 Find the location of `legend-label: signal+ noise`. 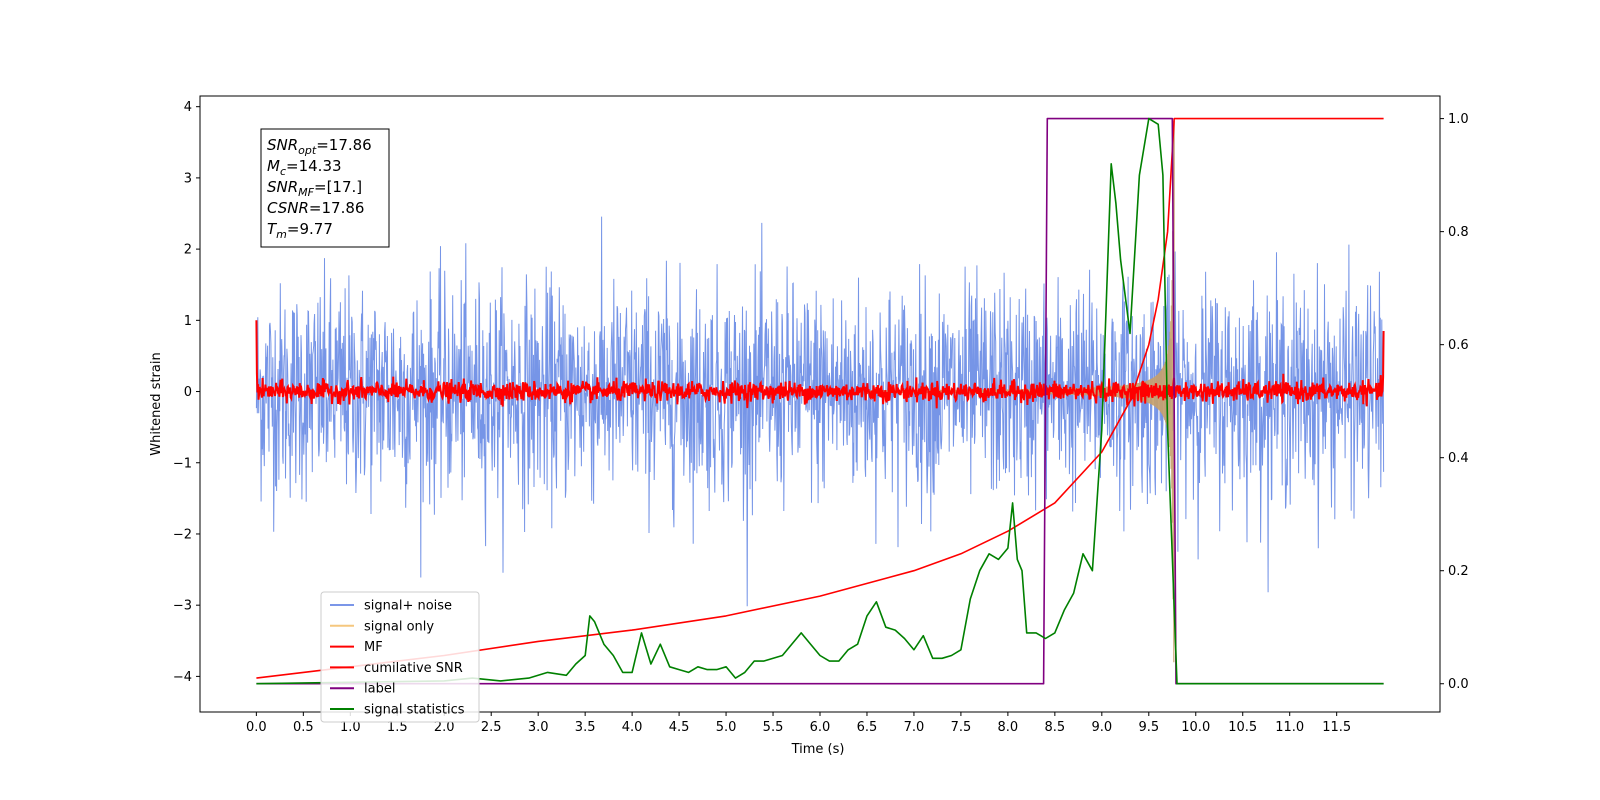

legend-label: signal+ noise is located at coordinates (408, 606).